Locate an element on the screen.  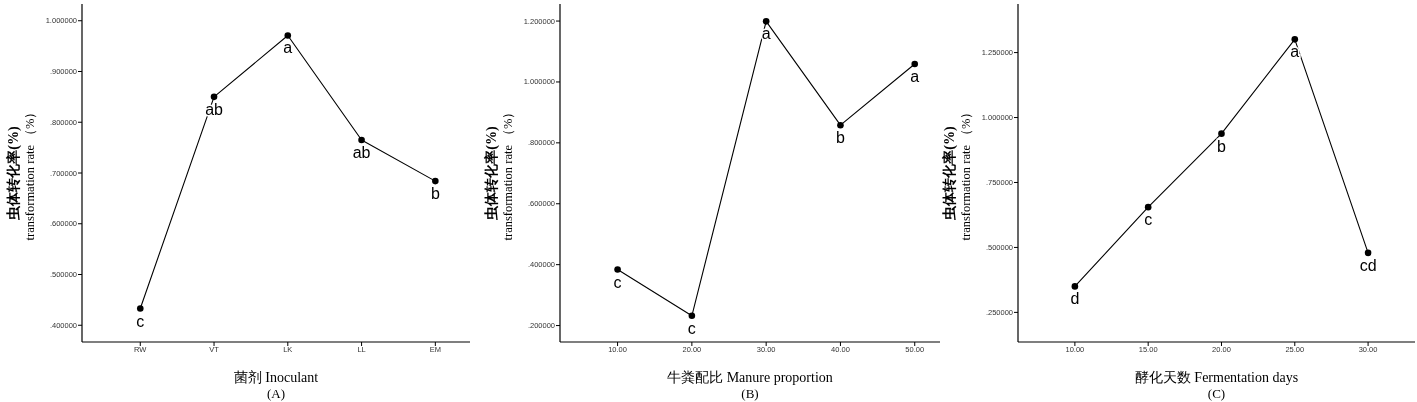
x-axis-title: 牛粪配比 Manure proportion is located at coordinates (750, 377).